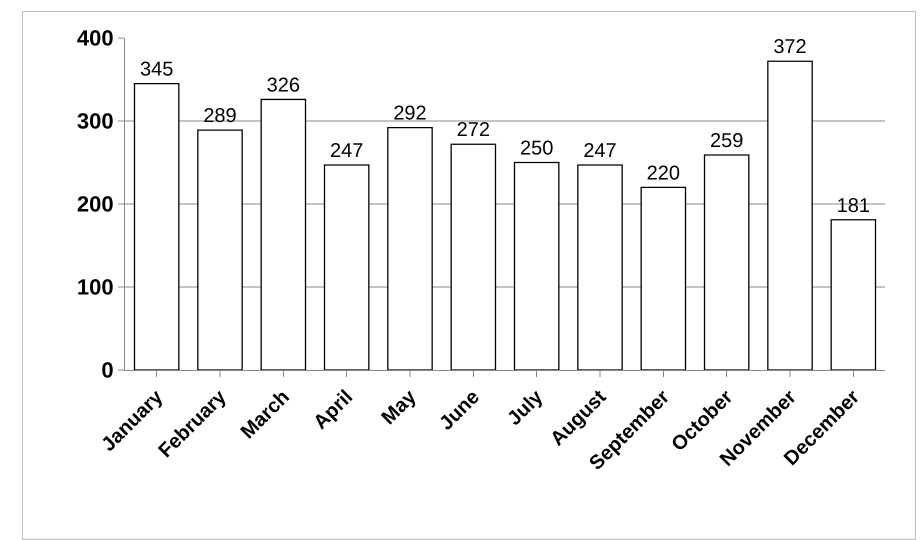 The height and width of the screenshot is (540, 923). Describe the element at coordinates (473, 130) in the screenshot. I see `data-label: 272` at that location.